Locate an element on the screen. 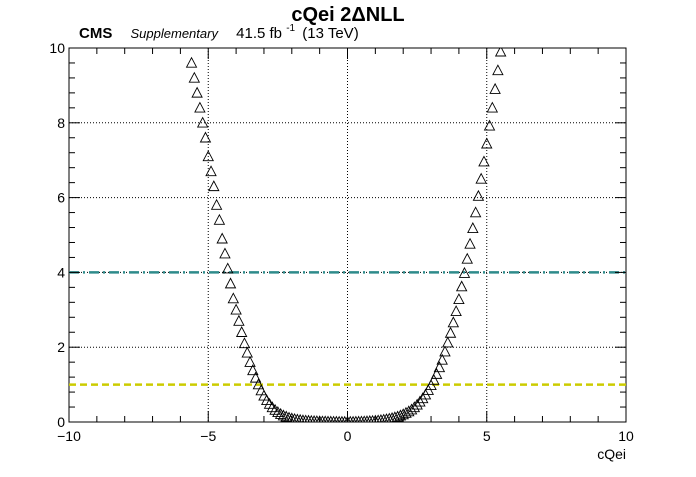  supplementary-label: Supplementary is located at coordinates (175, 33).